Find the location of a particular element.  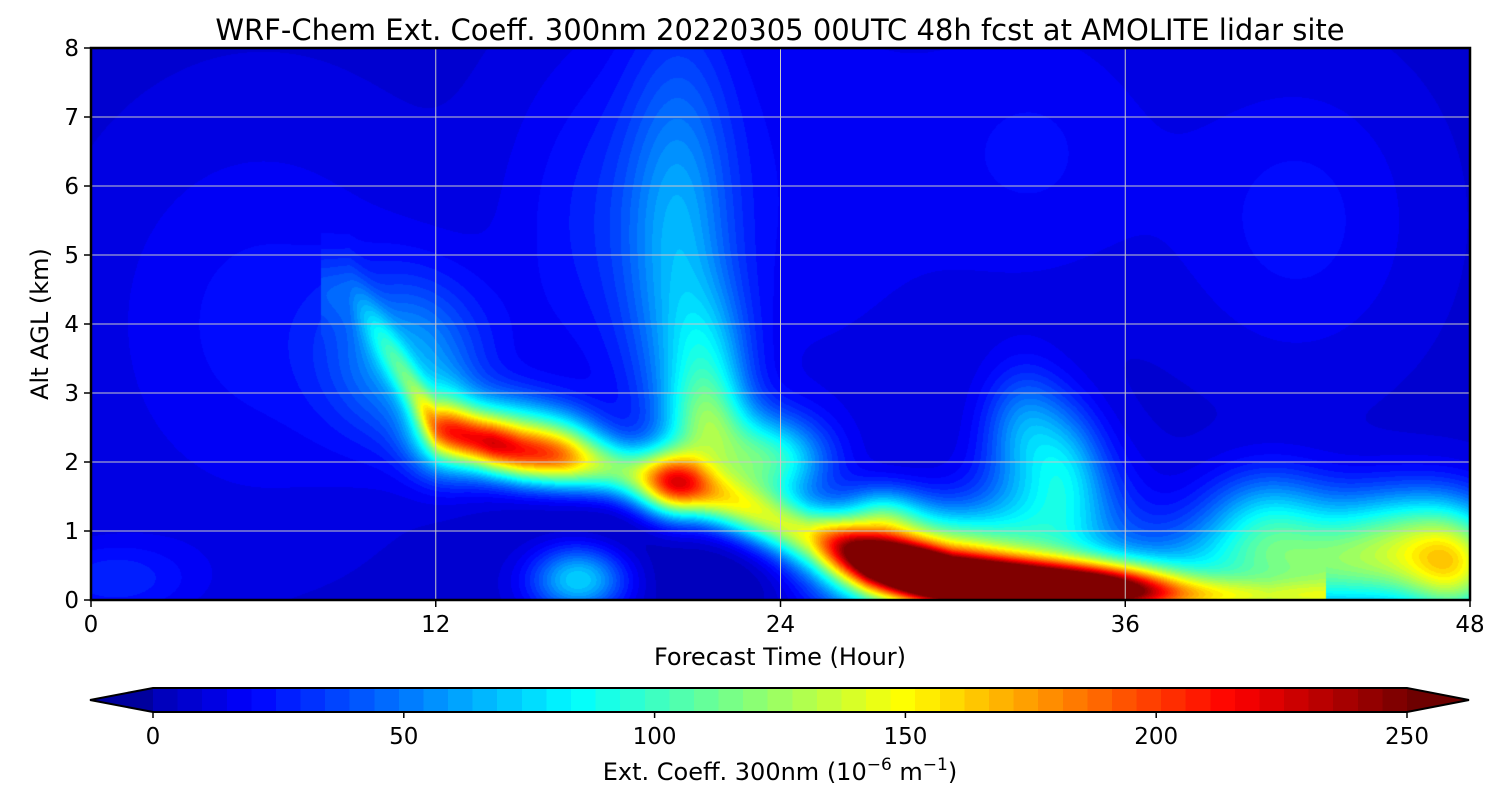

colorbar-ticks: 0 50 100 150 200 250 is located at coordinates (787, 731).